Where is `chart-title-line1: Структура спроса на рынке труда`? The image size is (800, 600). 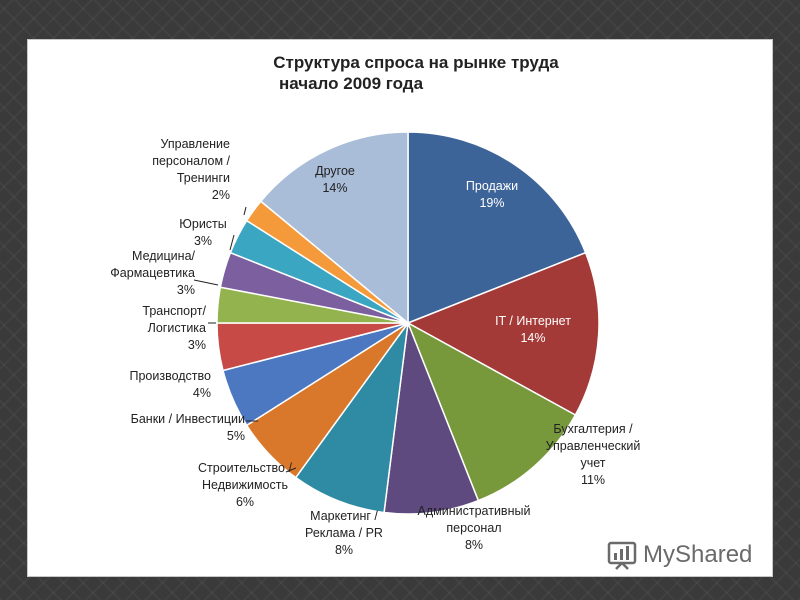 chart-title-line1: Структура спроса на рынке труда is located at coordinates (416, 62).